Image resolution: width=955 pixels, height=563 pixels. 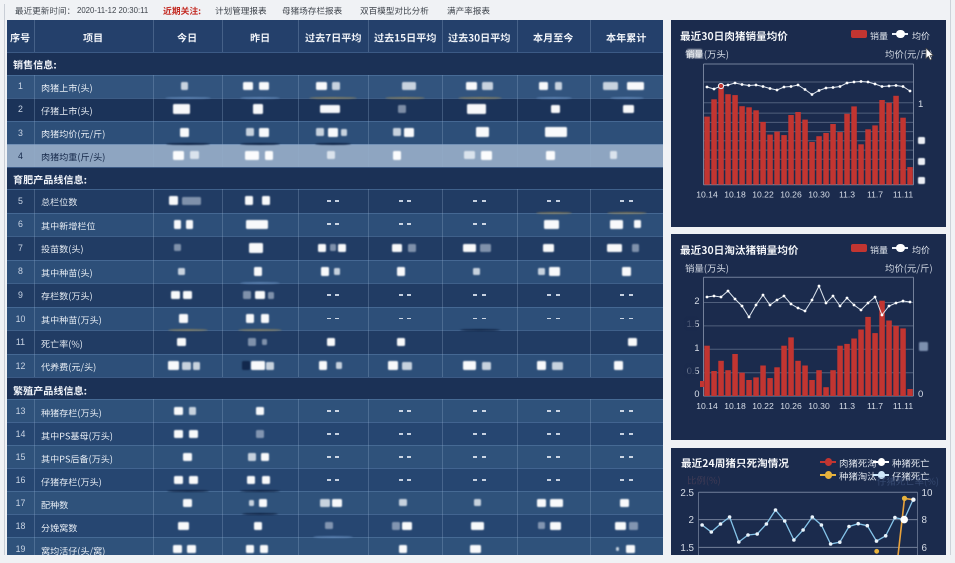 I want to click on svg-text: 2.5, so click(x=687, y=493).